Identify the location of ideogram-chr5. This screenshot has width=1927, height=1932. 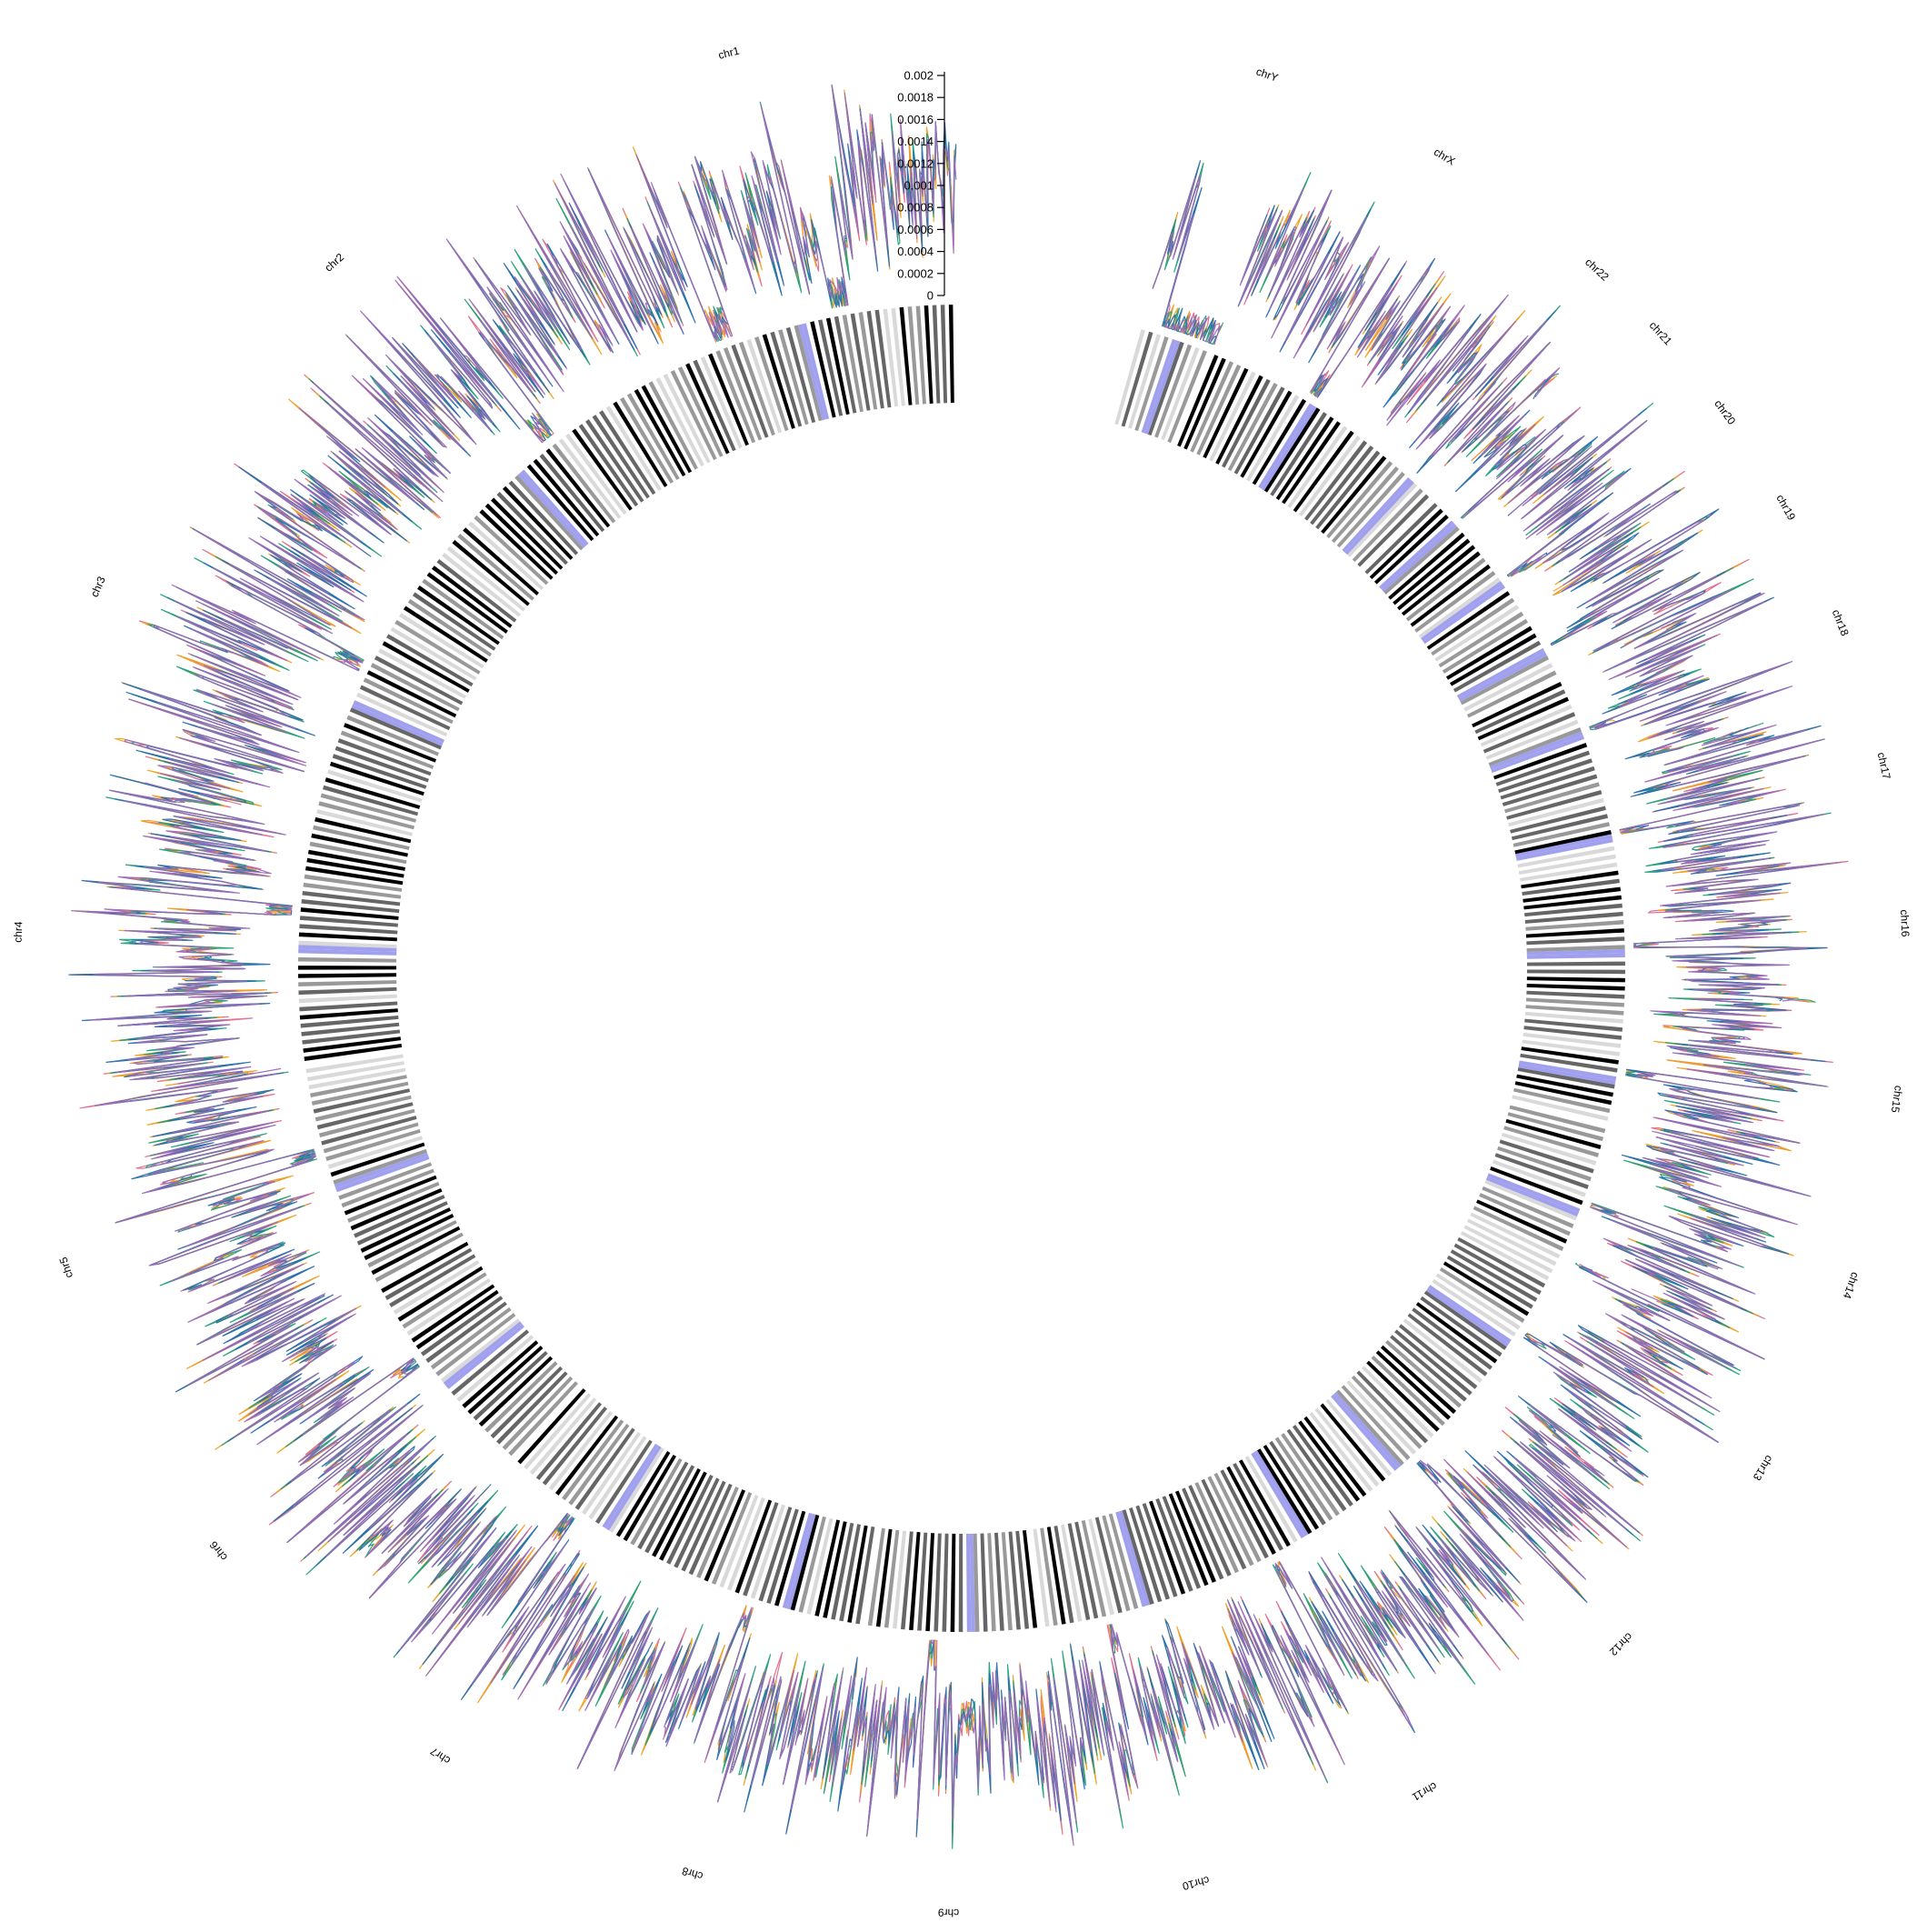
(385, 1168).